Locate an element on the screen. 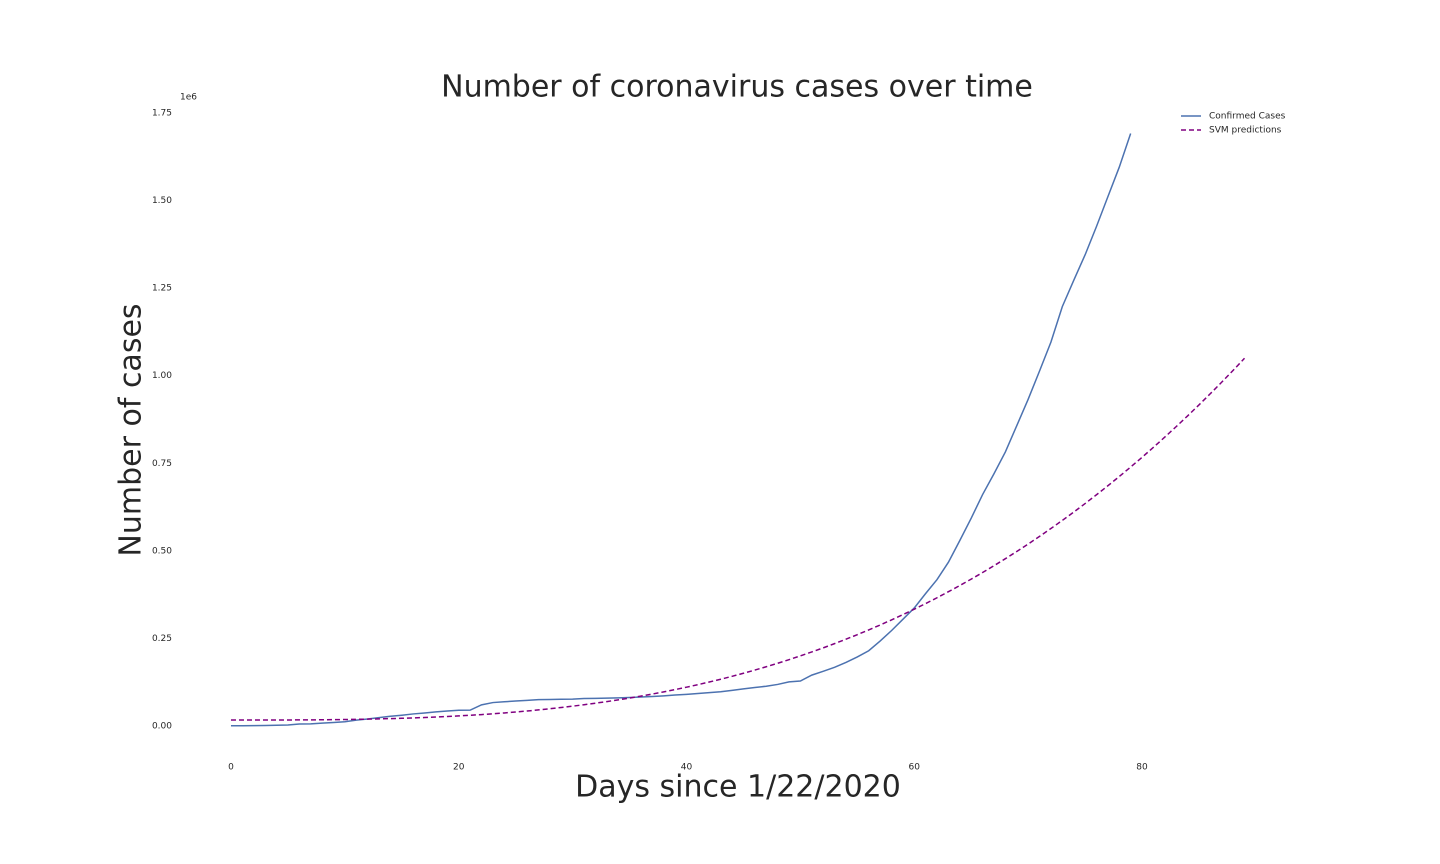 The image size is (1440, 864). x-tick-label: 20 is located at coordinates (459, 768).